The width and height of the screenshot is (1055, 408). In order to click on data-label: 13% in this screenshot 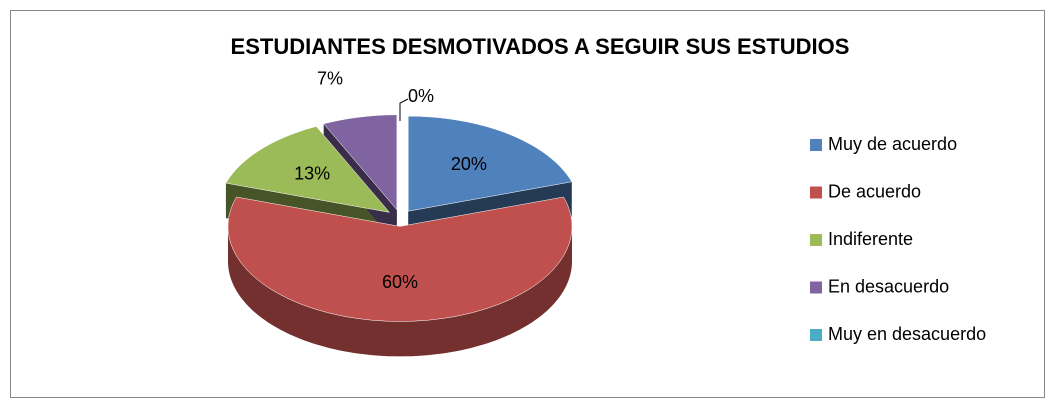, I will do `click(312, 174)`.